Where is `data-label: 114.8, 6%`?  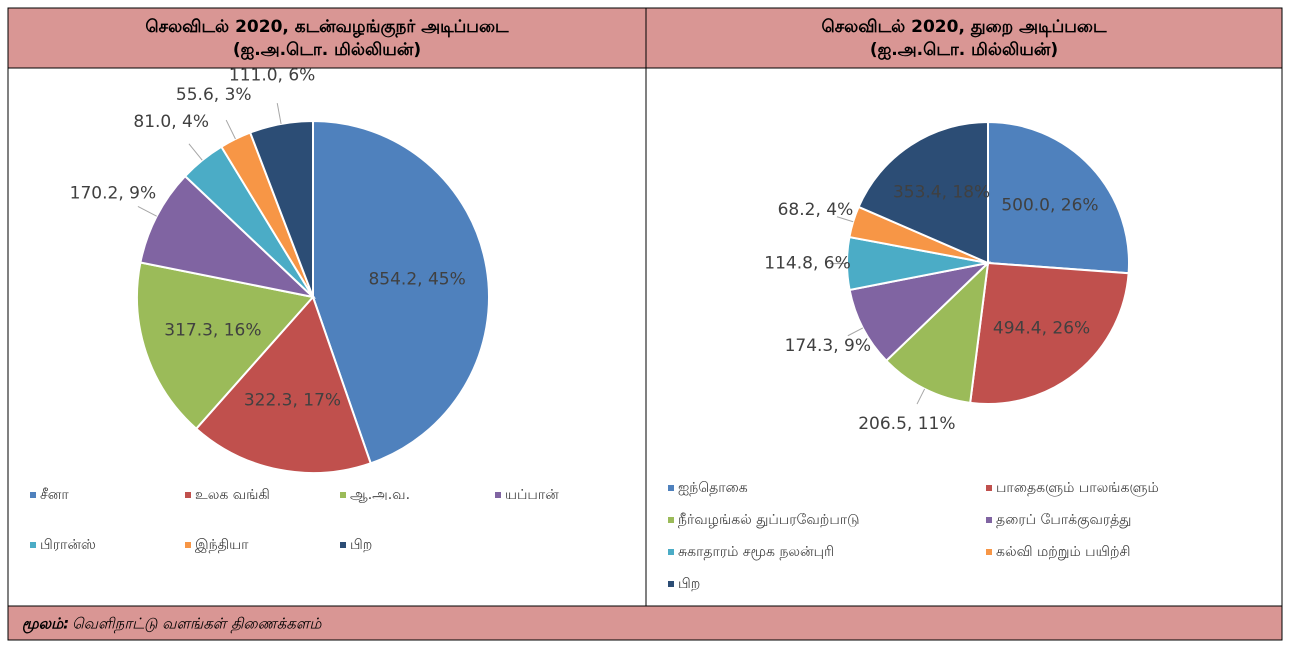 data-label: 114.8, 6% is located at coordinates (807, 264).